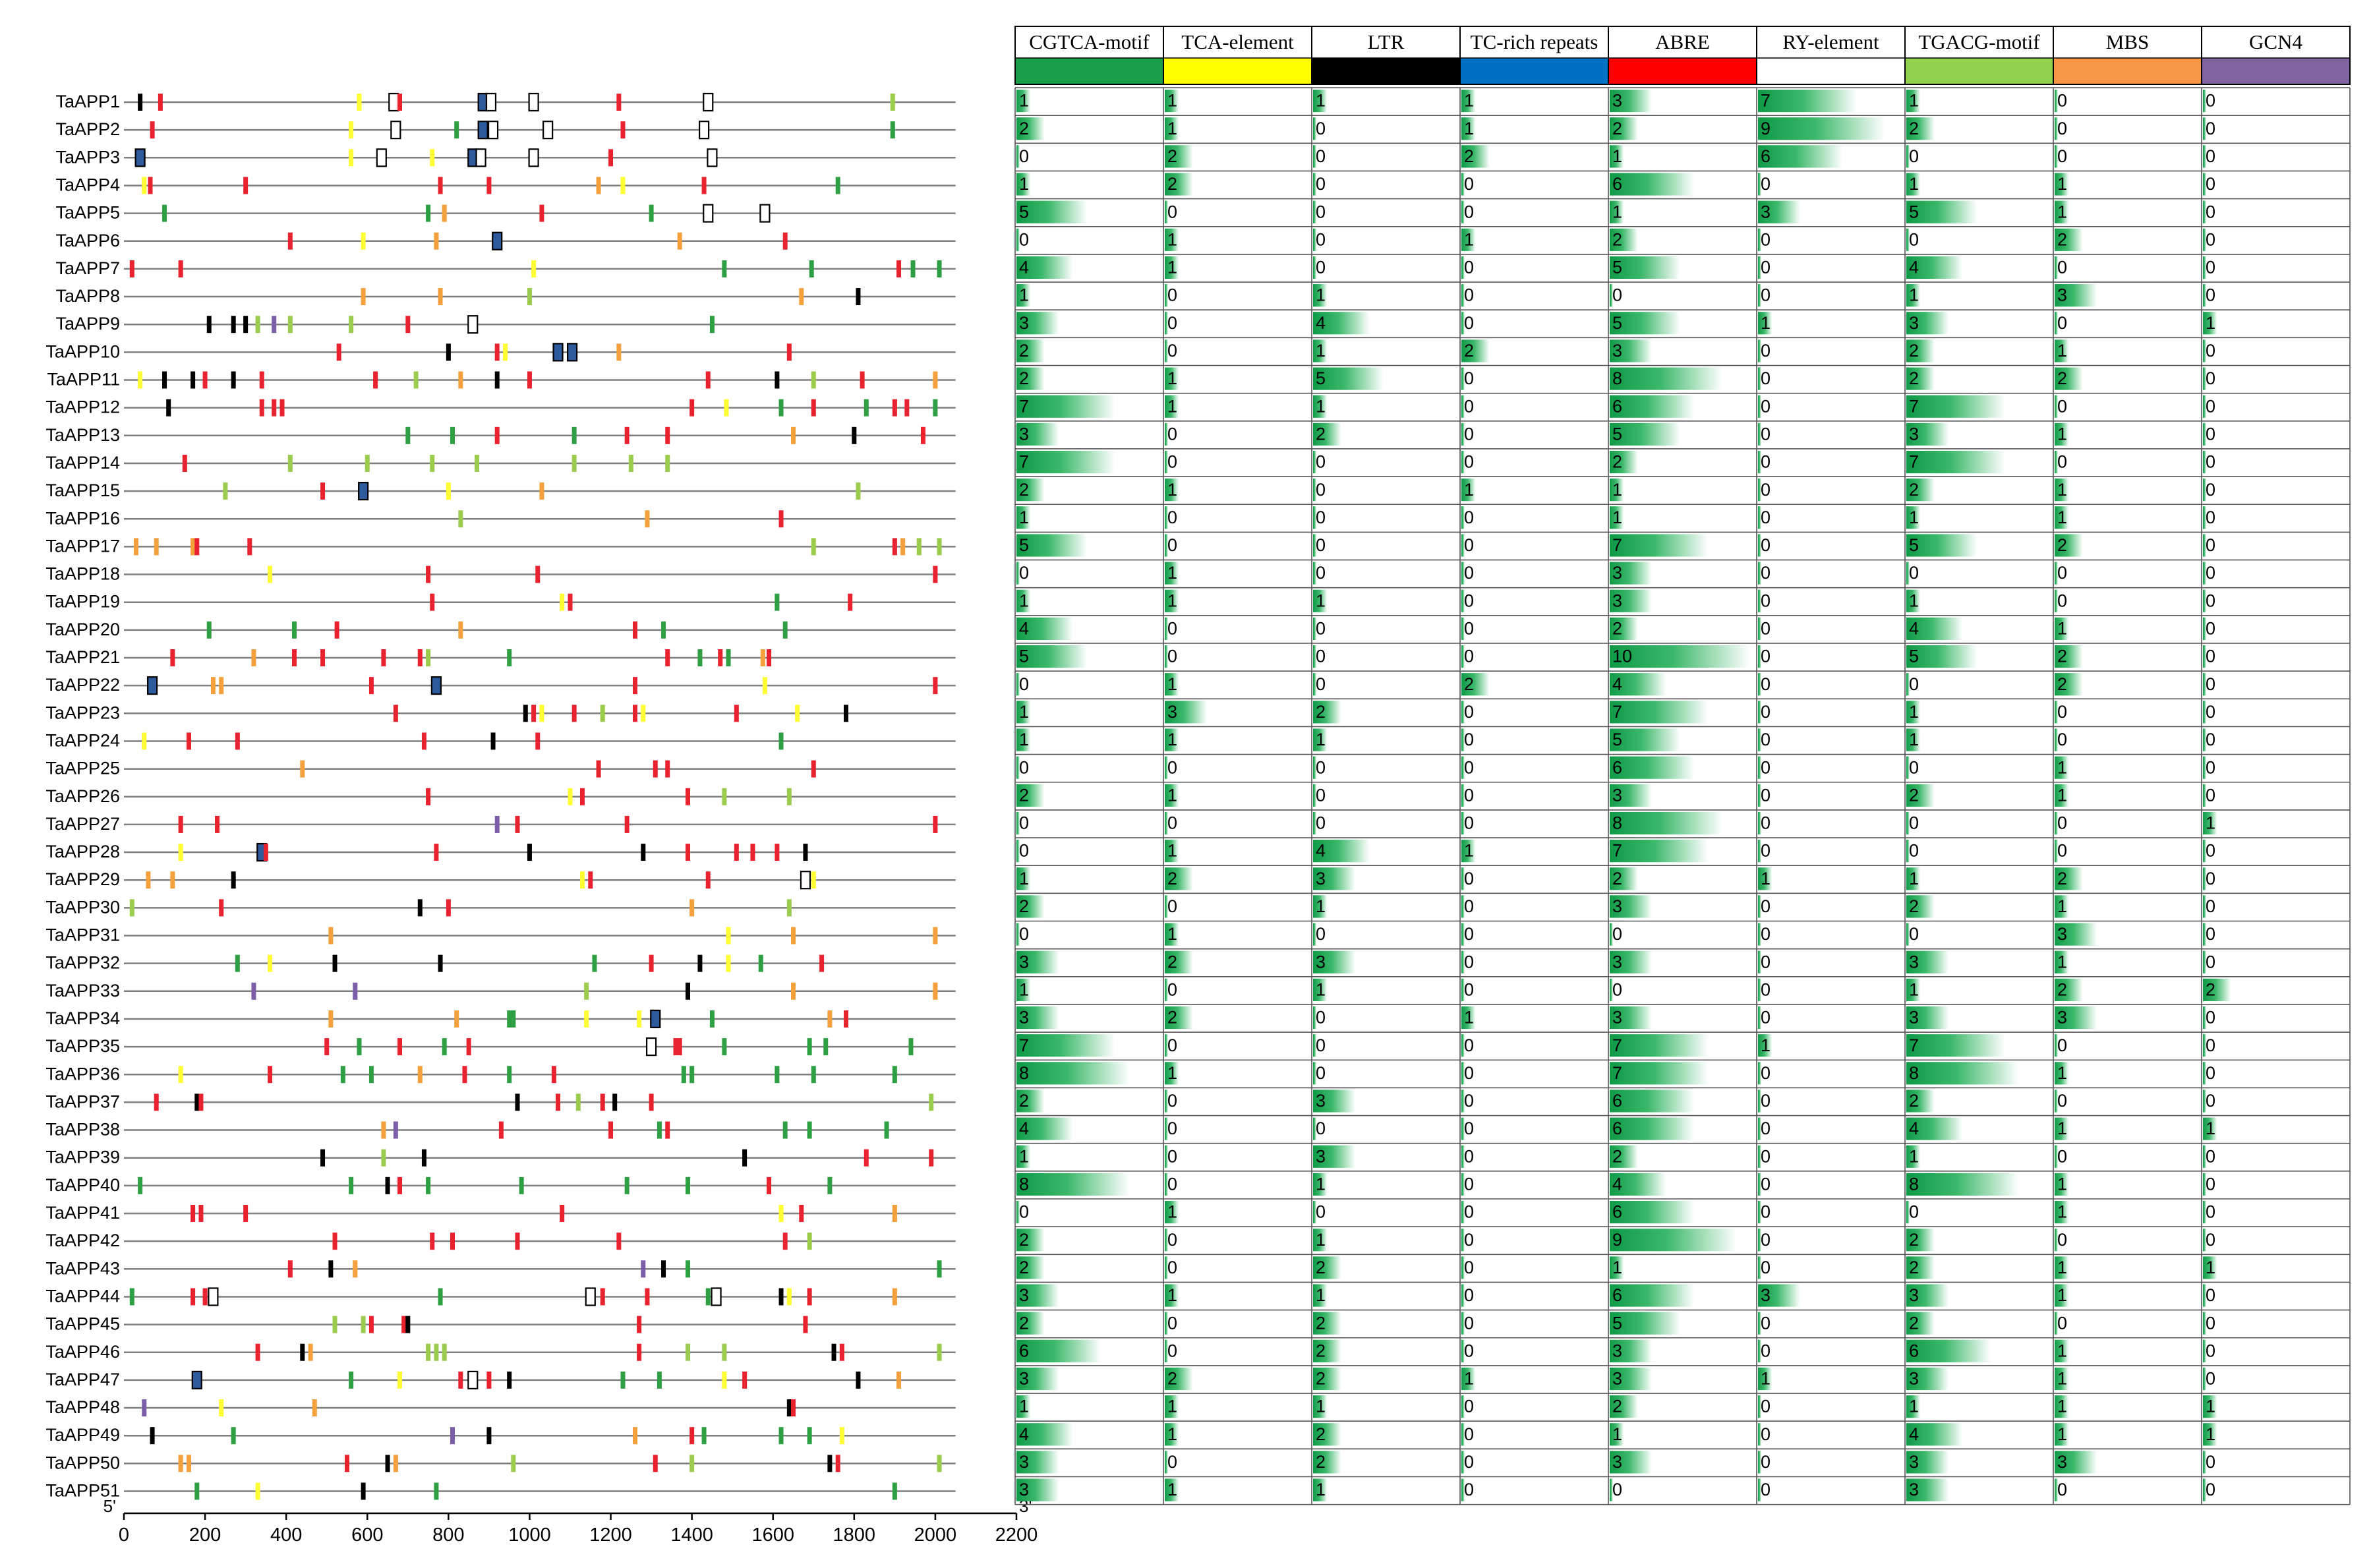 The image size is (2373, 1568). What do you see at coordinates (82, 879) in the screenshot?
I see `gene-label: TaAPP29` at bounding box center [82, 879].